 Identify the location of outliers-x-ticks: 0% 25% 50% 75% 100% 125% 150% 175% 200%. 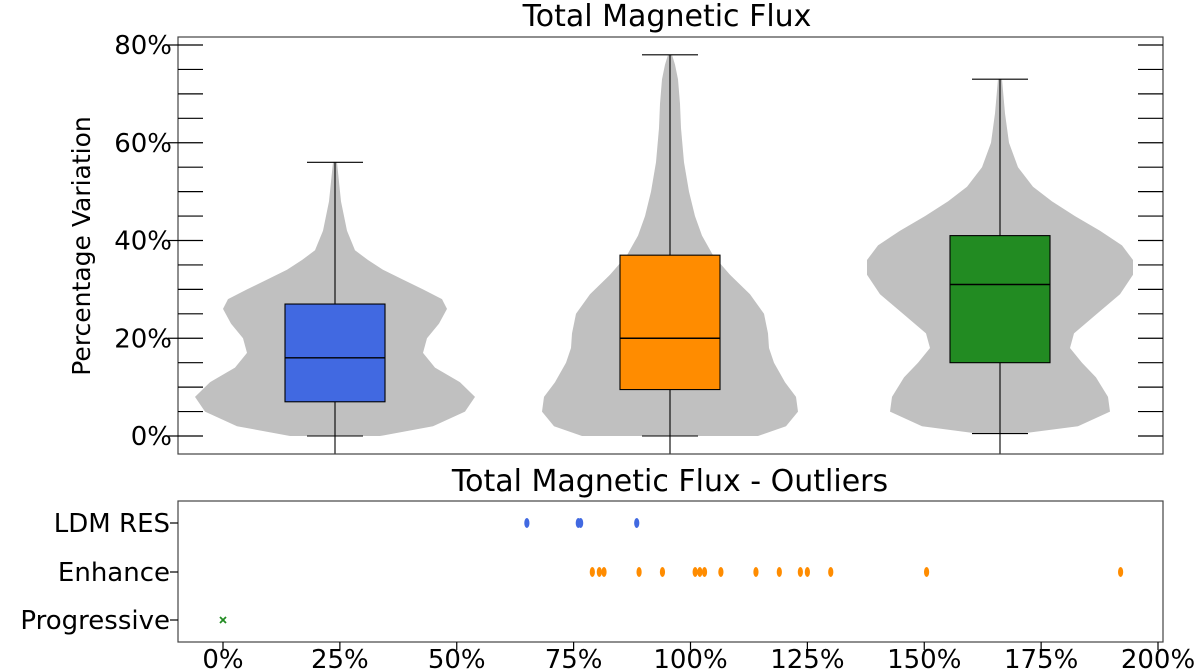
(698, 656).